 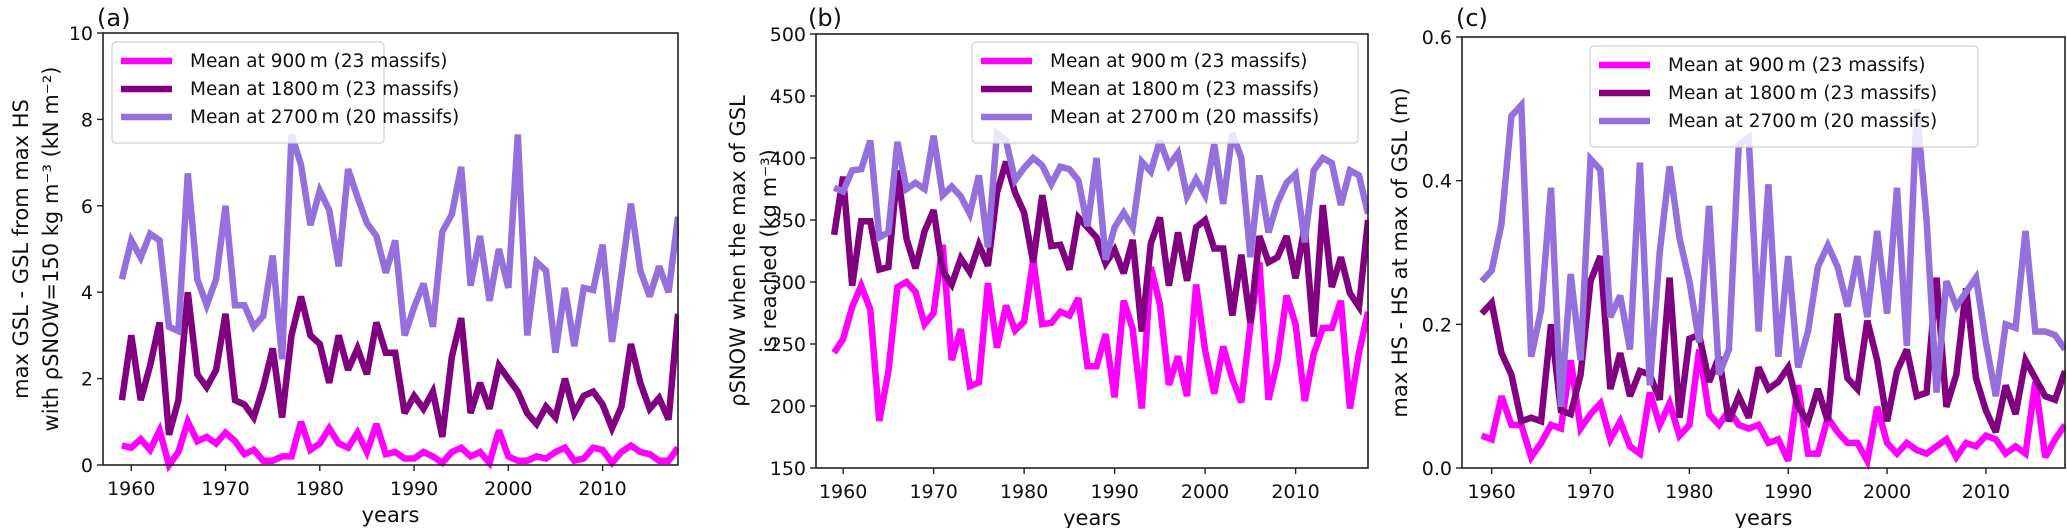 I want to click on y-tick-label: 4, so click(x=87, y=293).